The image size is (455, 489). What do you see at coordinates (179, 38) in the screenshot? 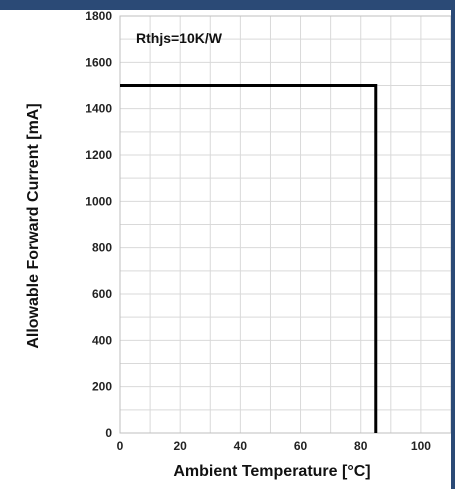
I see `thermal-resistance-annotation: Rthjs=10K/W` at bounding box center [179, 38].